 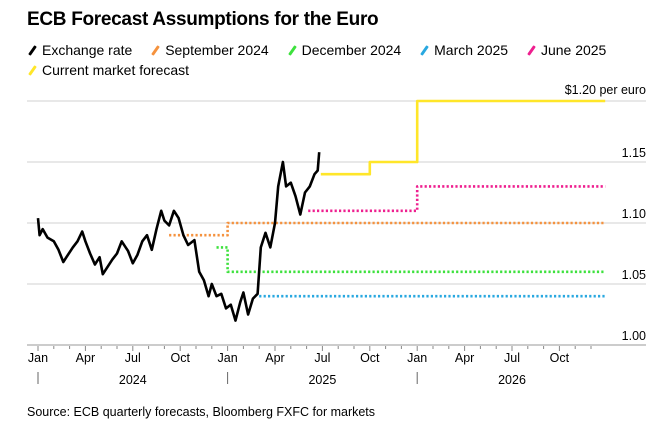 I want to click on year-label: 2025, so click(x=322, y=380).